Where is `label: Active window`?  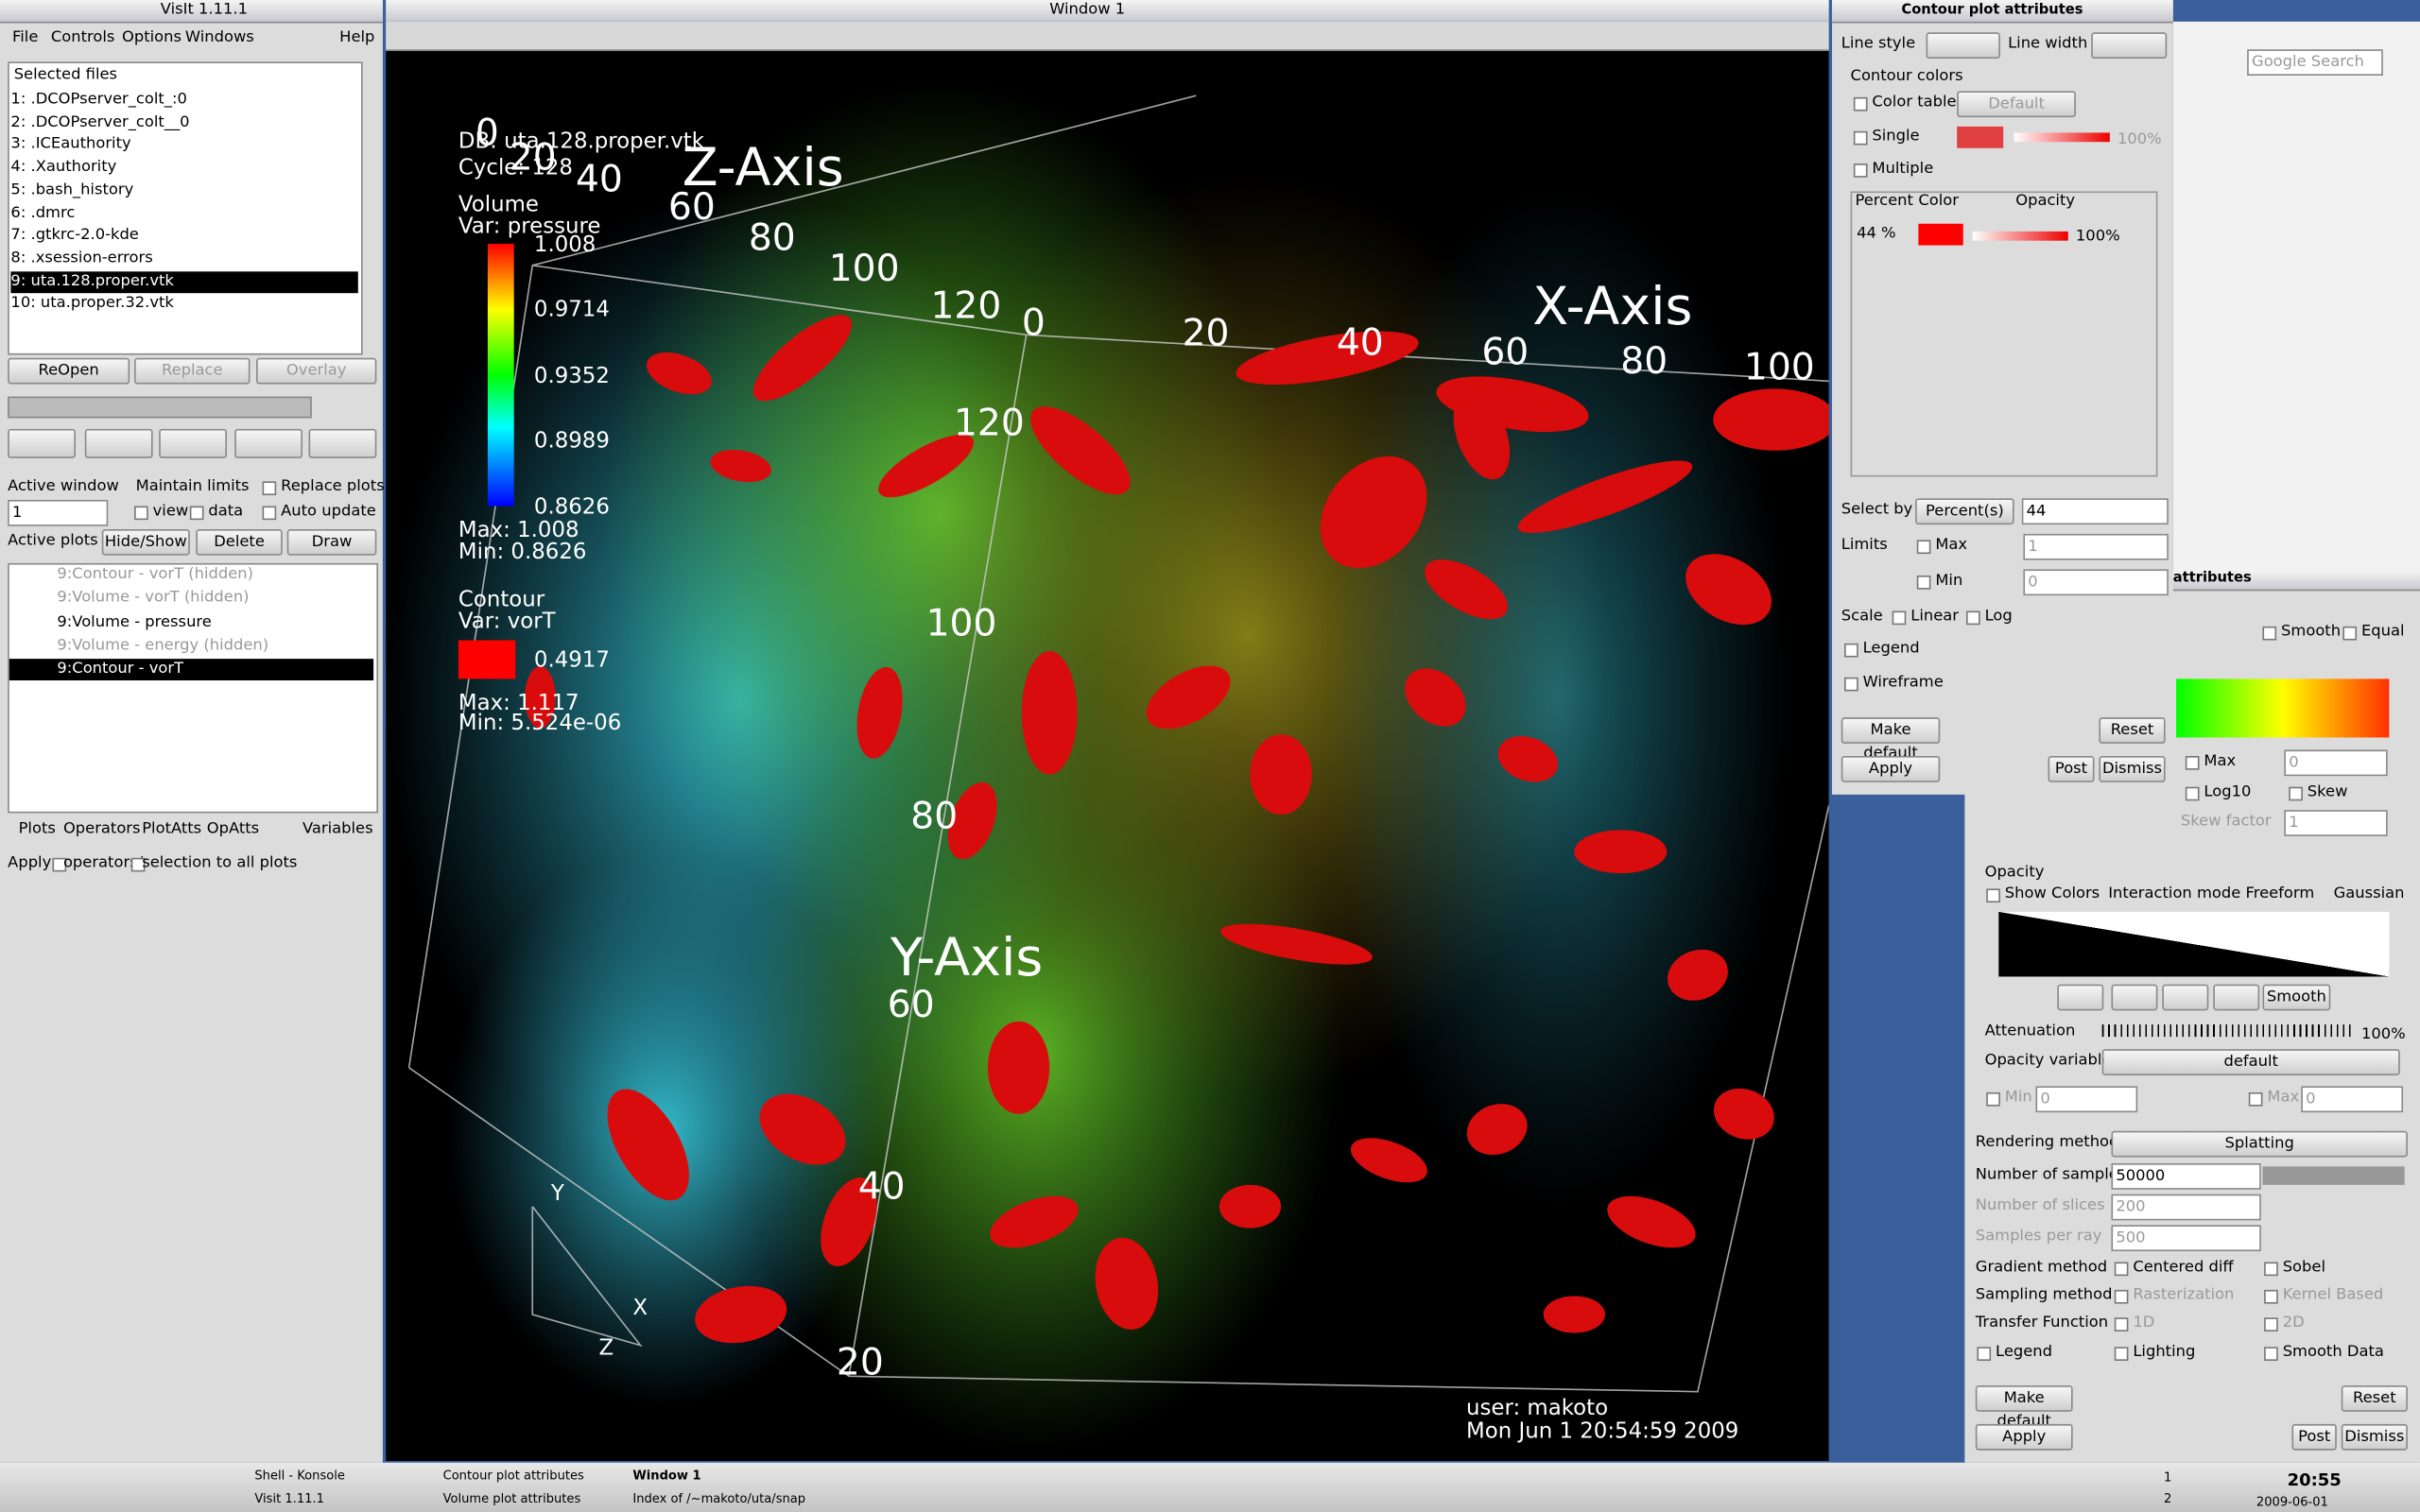 label: Active window is located at coordinates (63, 487).